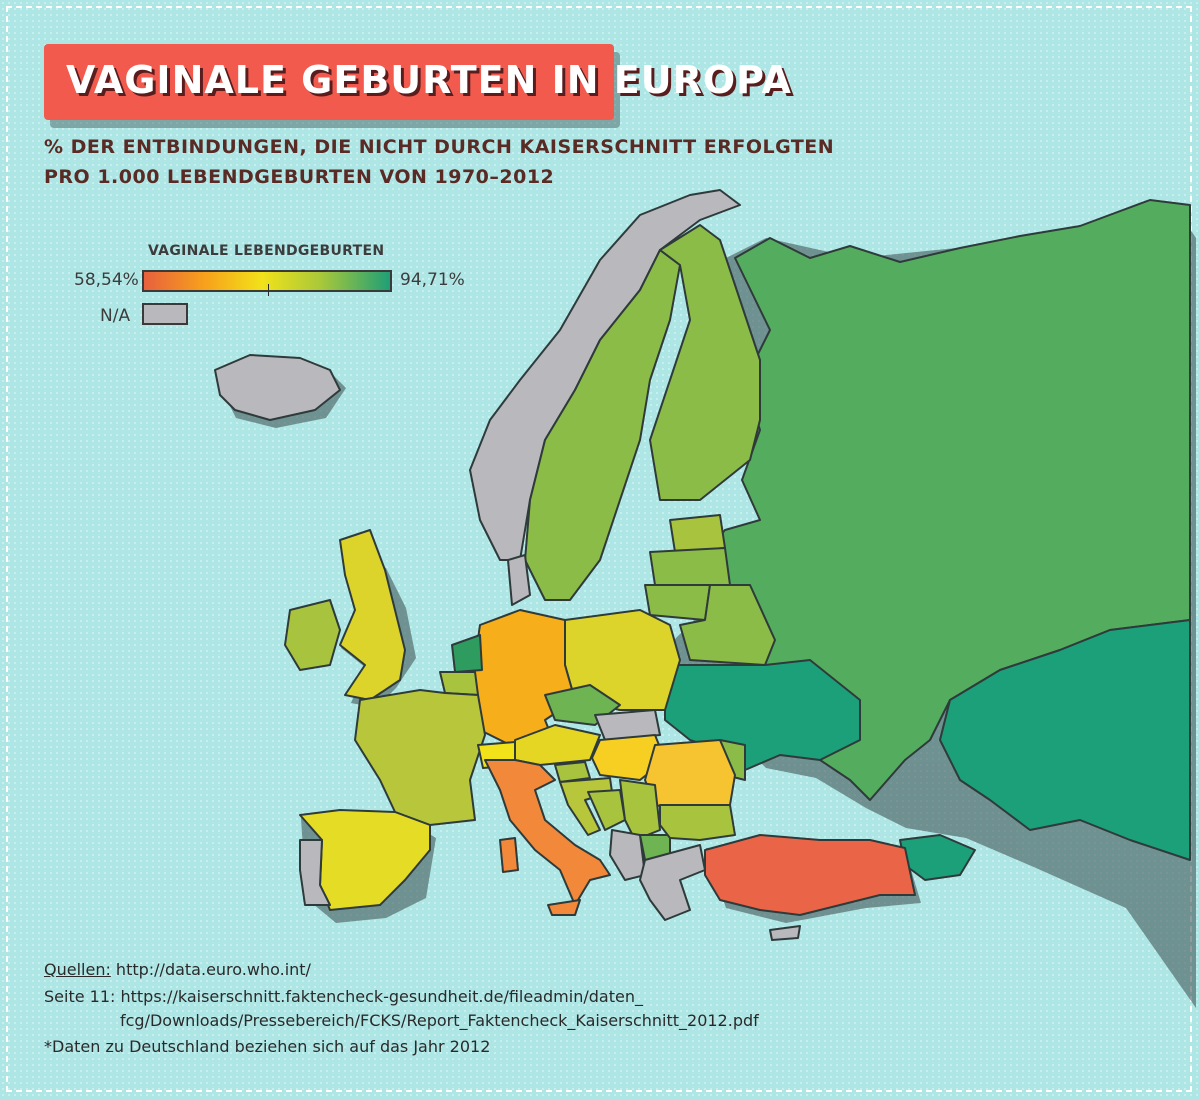  What do you see at coordinates (547, 832) in the screenshot?
I see `country-italy` at bounding box center [547, 832].